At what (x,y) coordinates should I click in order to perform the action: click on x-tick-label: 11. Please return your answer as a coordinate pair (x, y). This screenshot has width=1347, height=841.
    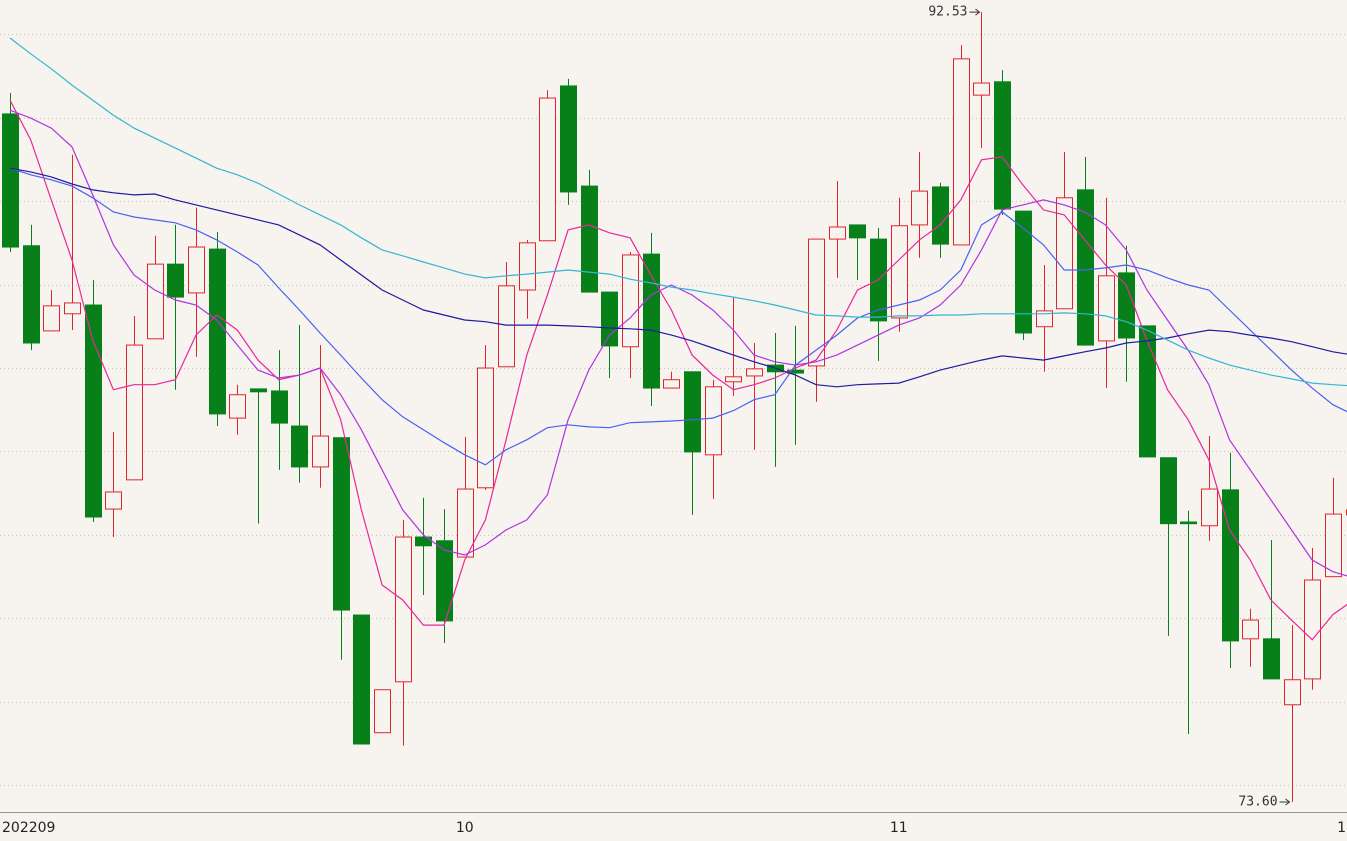
    Looking at the image, I should click on (899, 828).